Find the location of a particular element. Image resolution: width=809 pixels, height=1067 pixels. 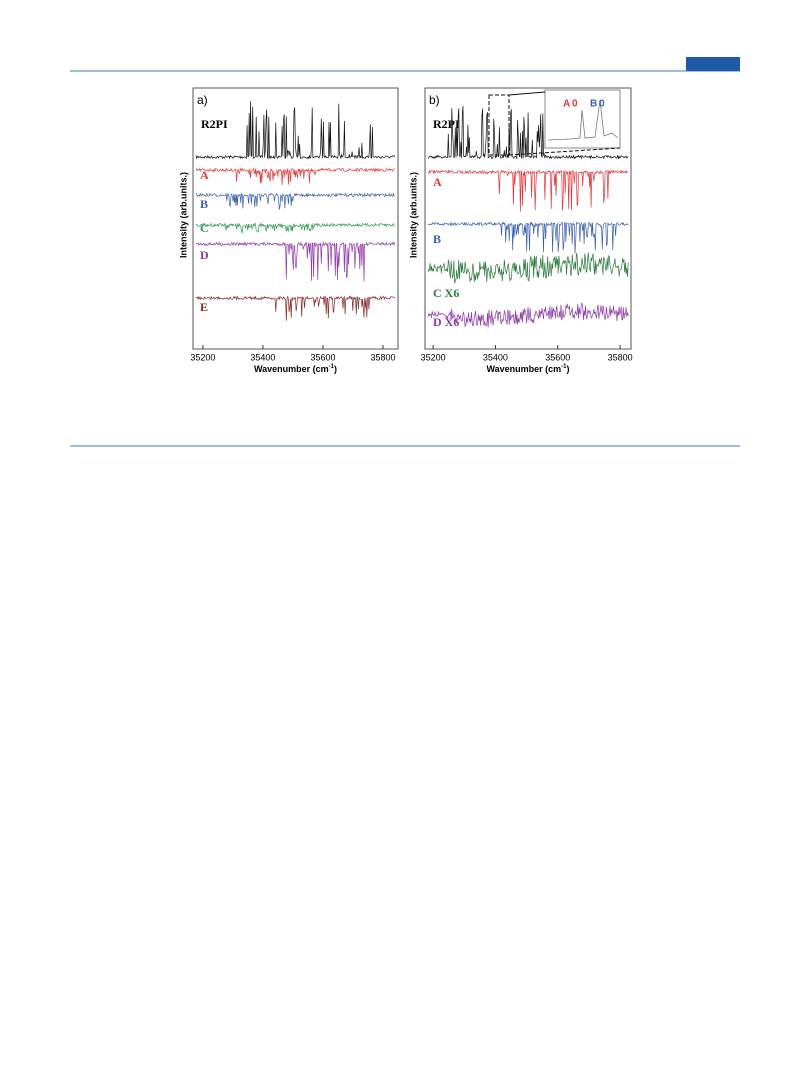

panel-label: a) is located at coordinates (202, 100).